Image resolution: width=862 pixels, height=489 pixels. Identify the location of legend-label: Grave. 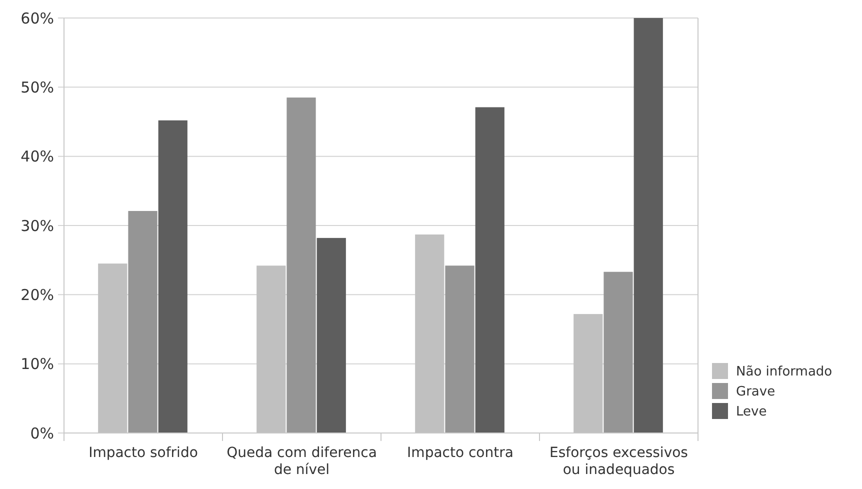
(756, 392).